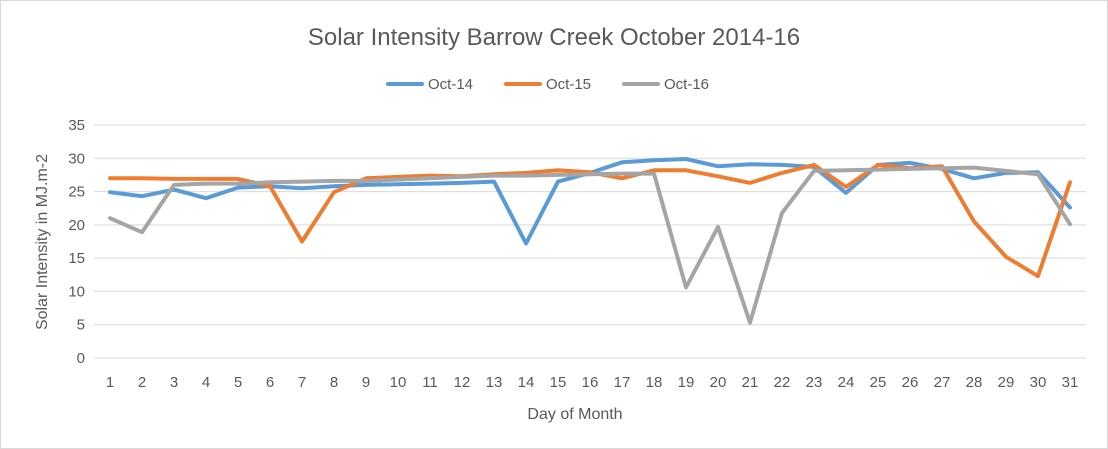 This screenshot has height=449, width=1108. I want to click on x-tick-label: 25, so click(878, 382).